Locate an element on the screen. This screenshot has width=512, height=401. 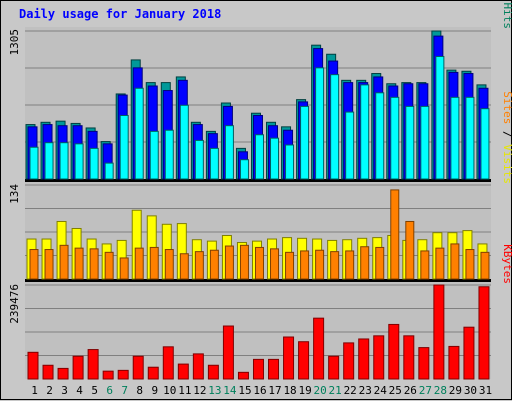
legend-item: Visits is located at coordinates (506, 164).